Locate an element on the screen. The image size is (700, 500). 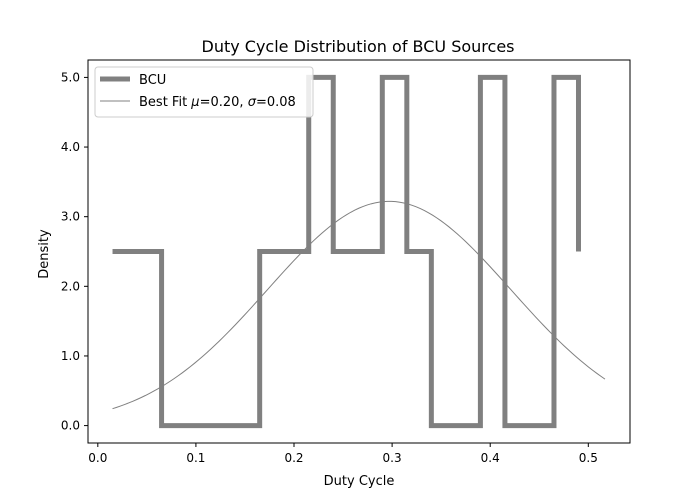
y-tick-label: 4.0 is located at coordinates (70, 147).